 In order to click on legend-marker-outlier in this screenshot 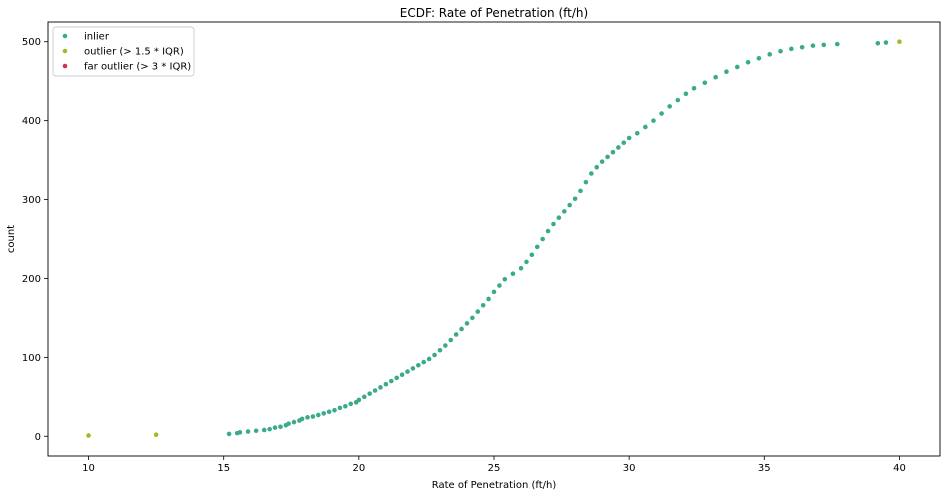, I will do `click(65, 51)`.